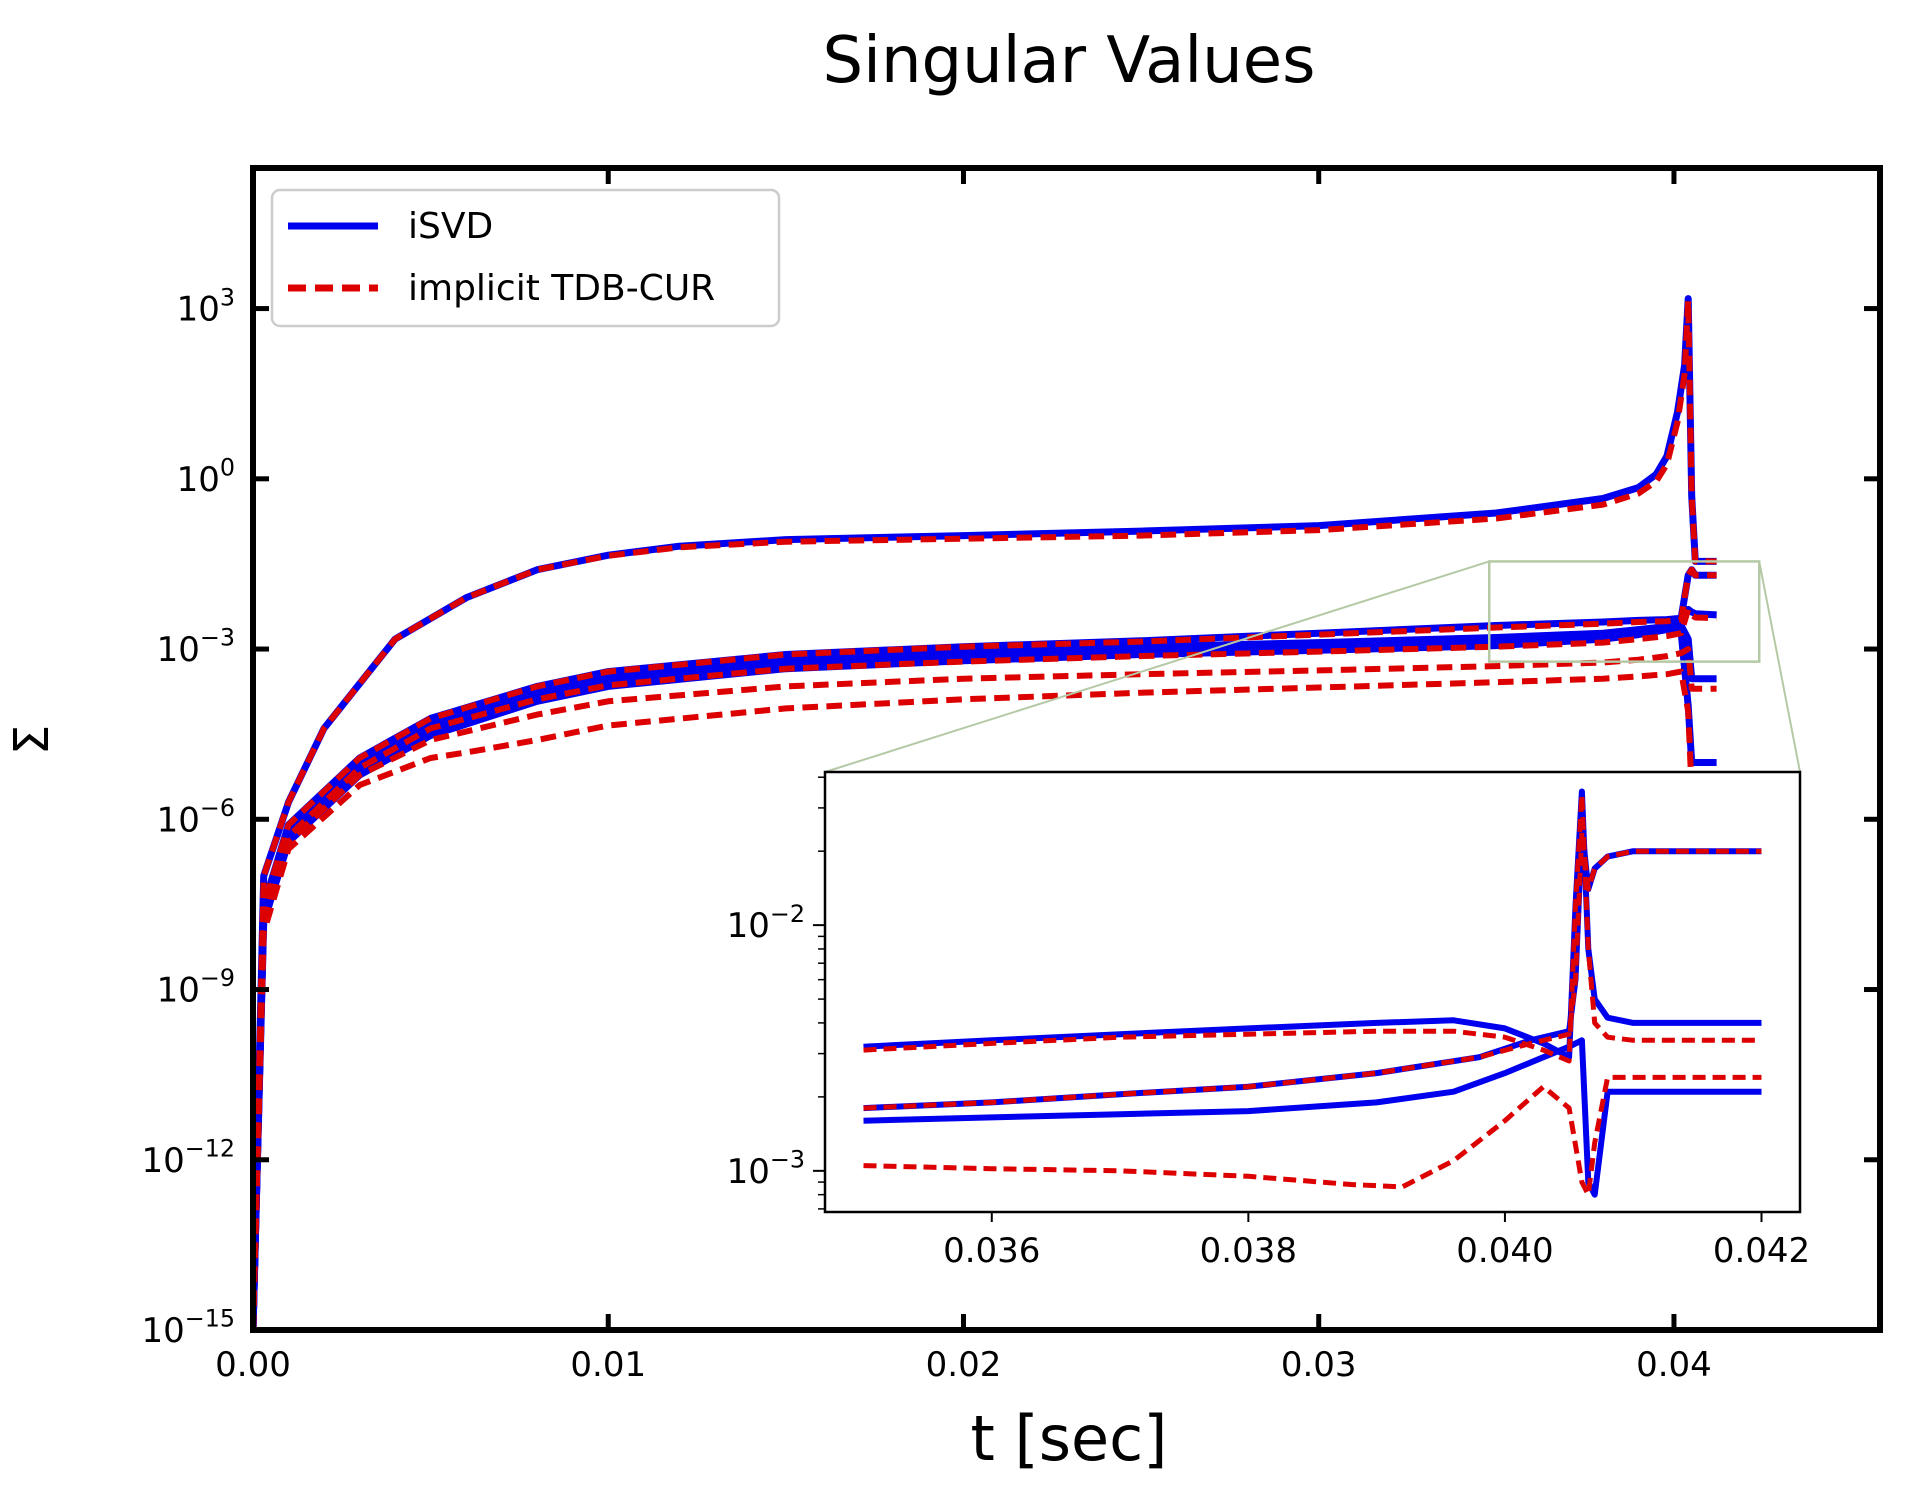  What do you see at coordinates (450, 226) in the screenshot?
I see `legend-label-1: iSVD` at bounding box center [450, 226].